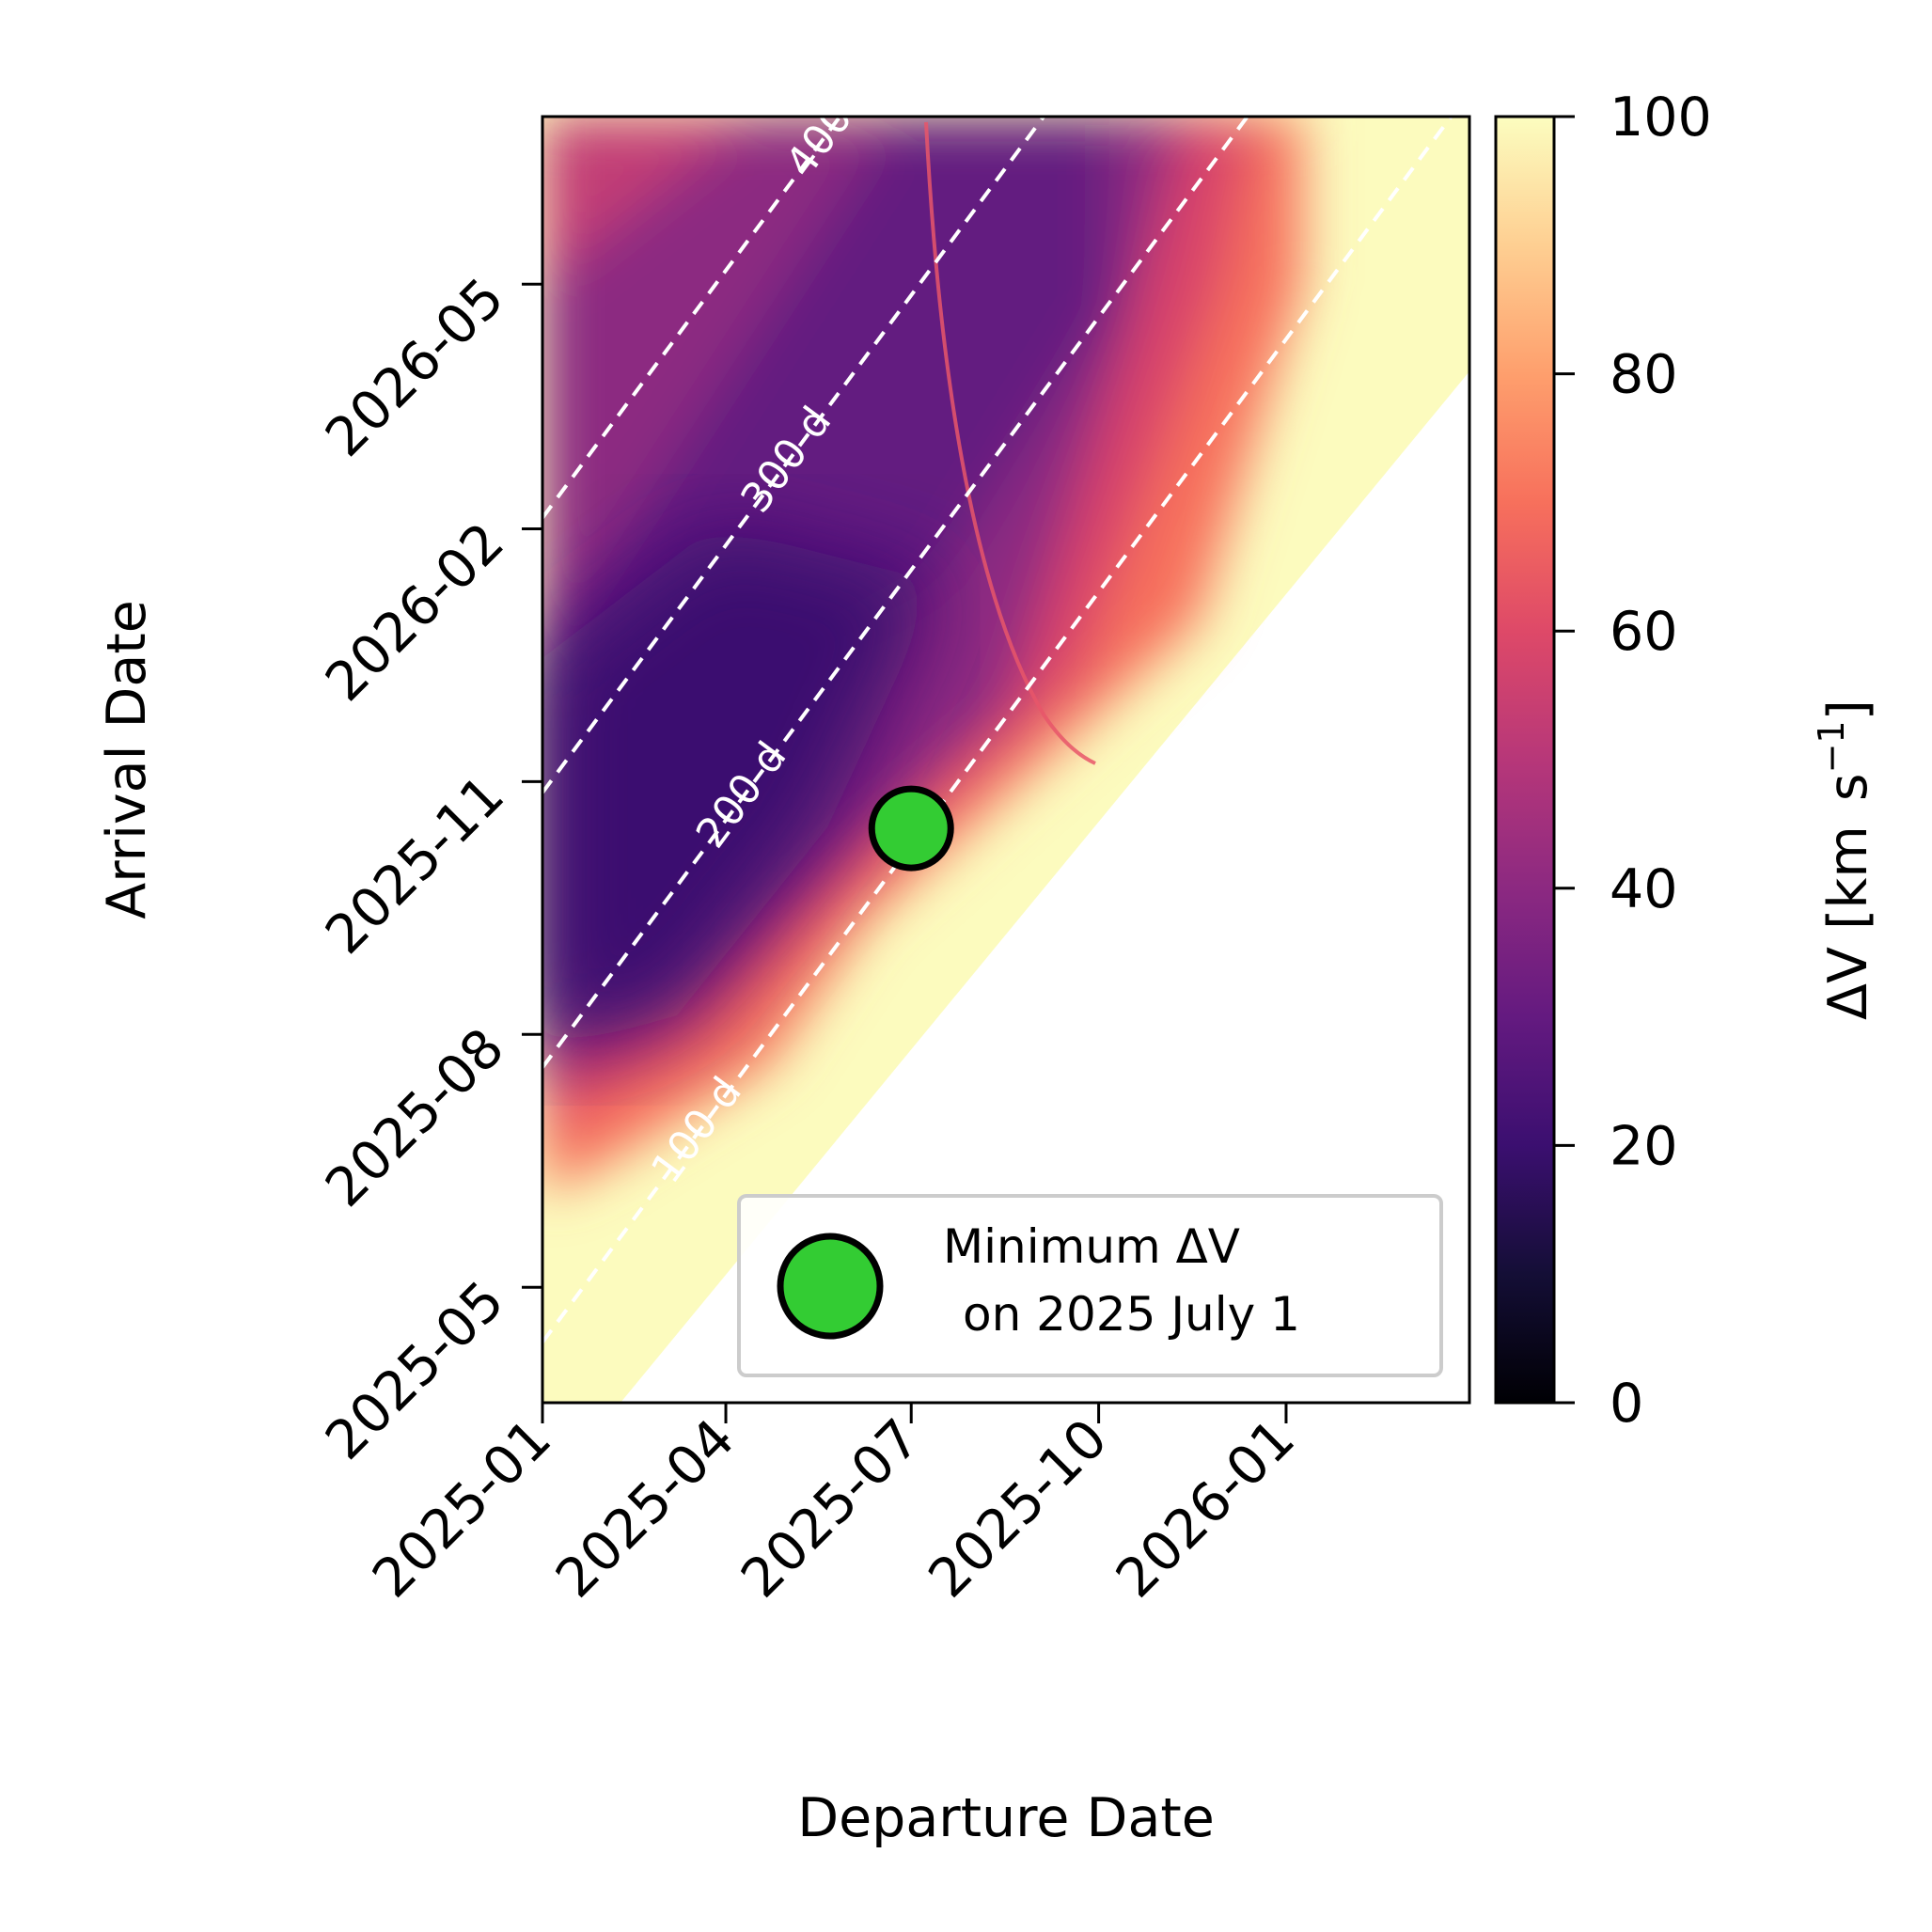 This screenshot has height=1932, width=1932. What do you see at coordinates (1848, 923) in the screenshot?
I see `colorbar-label-main: ΔV [km` at bounding box center [1848, 923].